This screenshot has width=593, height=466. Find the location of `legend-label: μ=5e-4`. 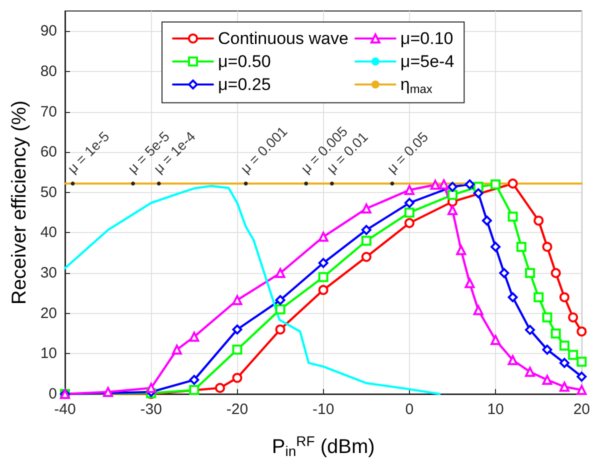

legend-label: μ=5e-4 is located at coordinates (427, 61).